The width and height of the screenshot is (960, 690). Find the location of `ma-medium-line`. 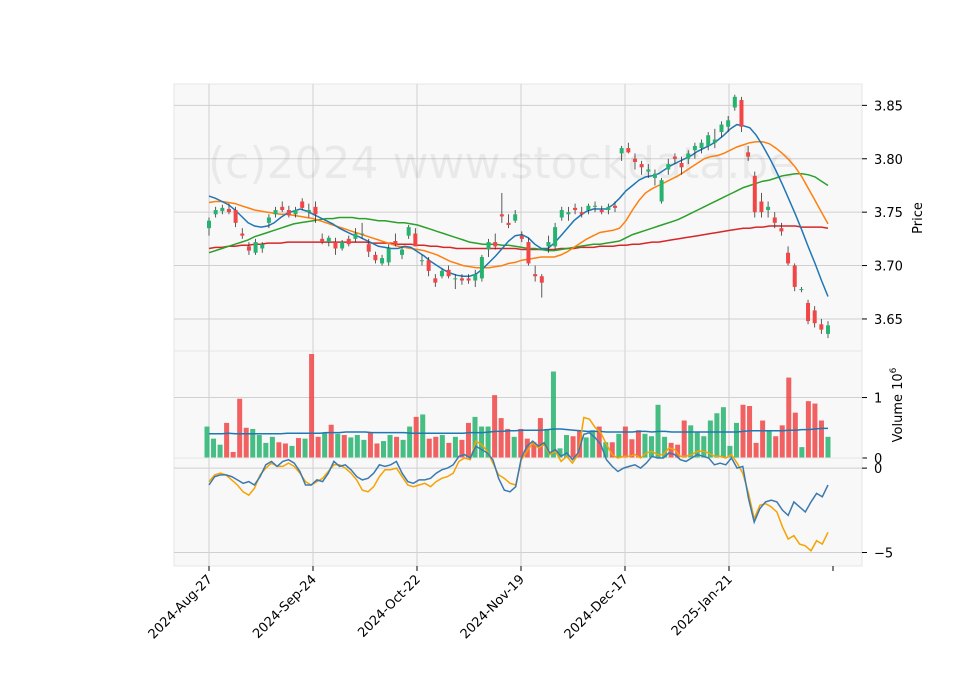

ma-medium-line is located at coordinates (518, 204).